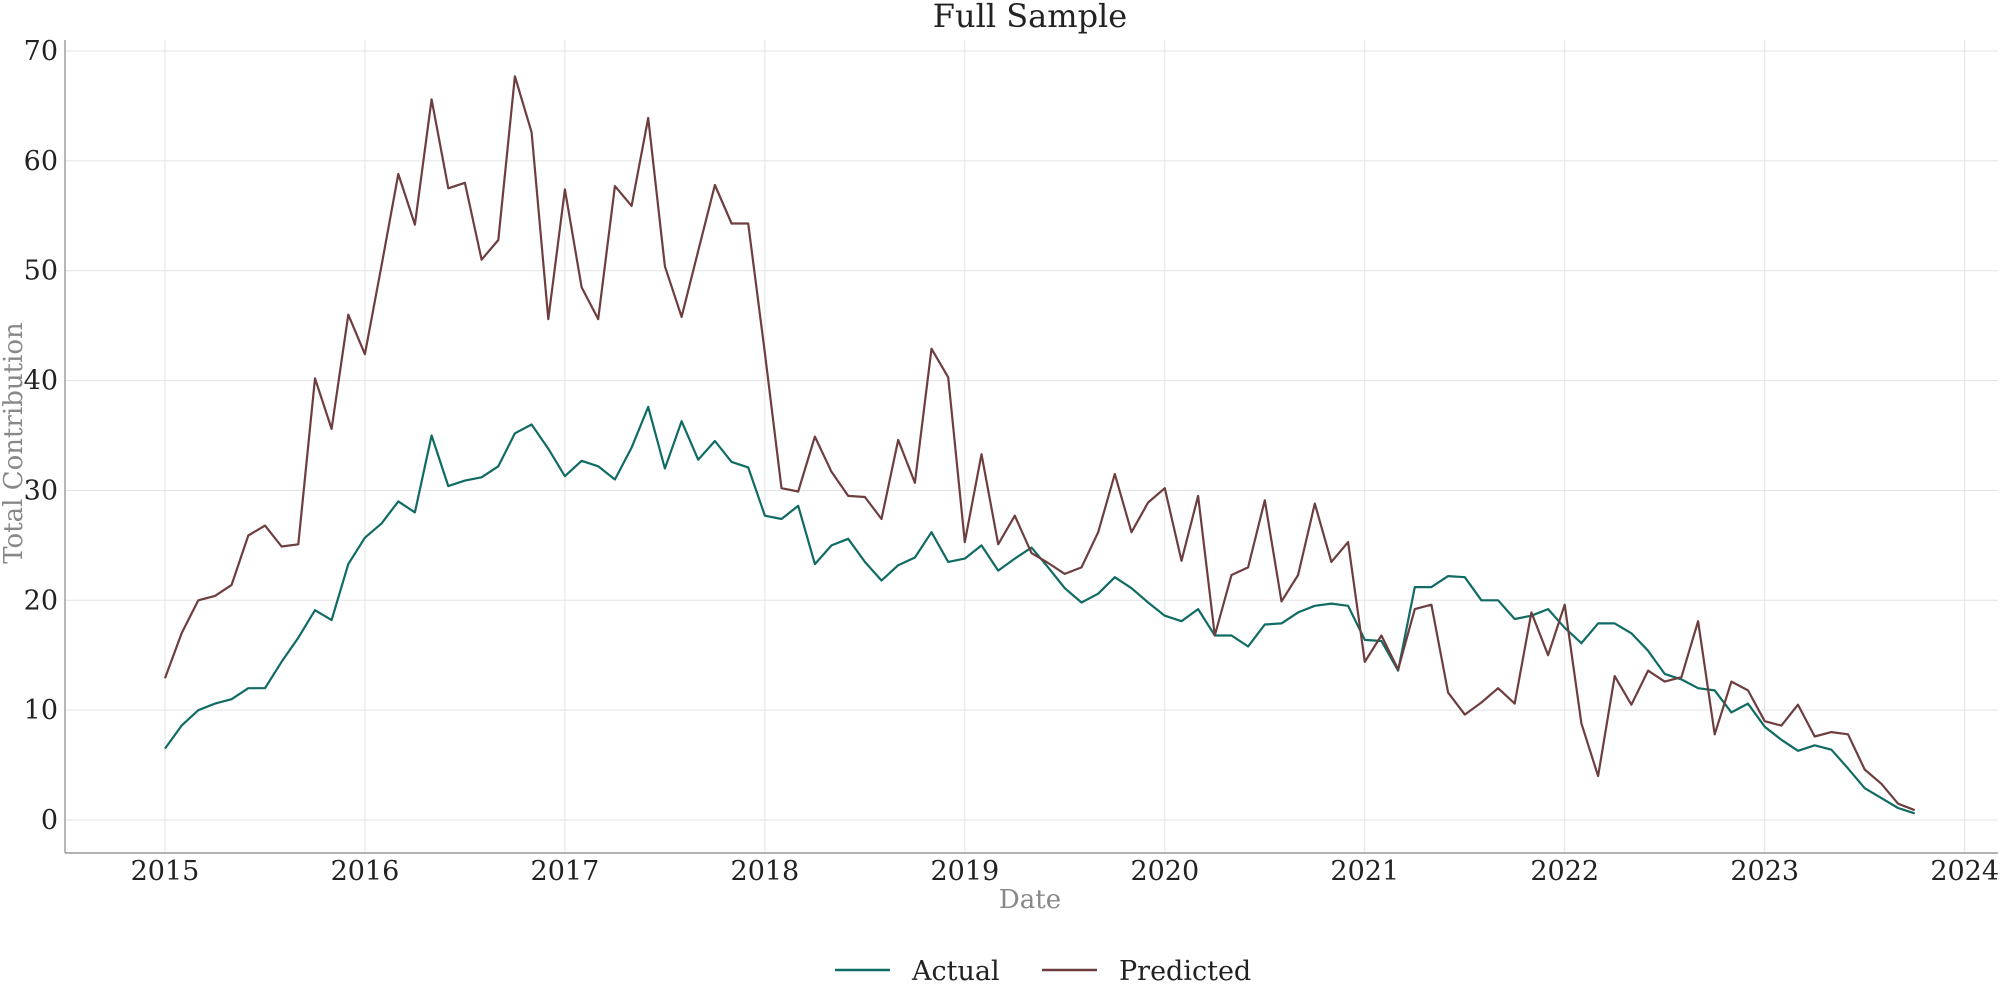 This screenshot has height=1000, width=2000. What do you see at coordinates (41, 51) in the screenshot?
I see `y-tick-label: 70` at bounding box center [41, 51].